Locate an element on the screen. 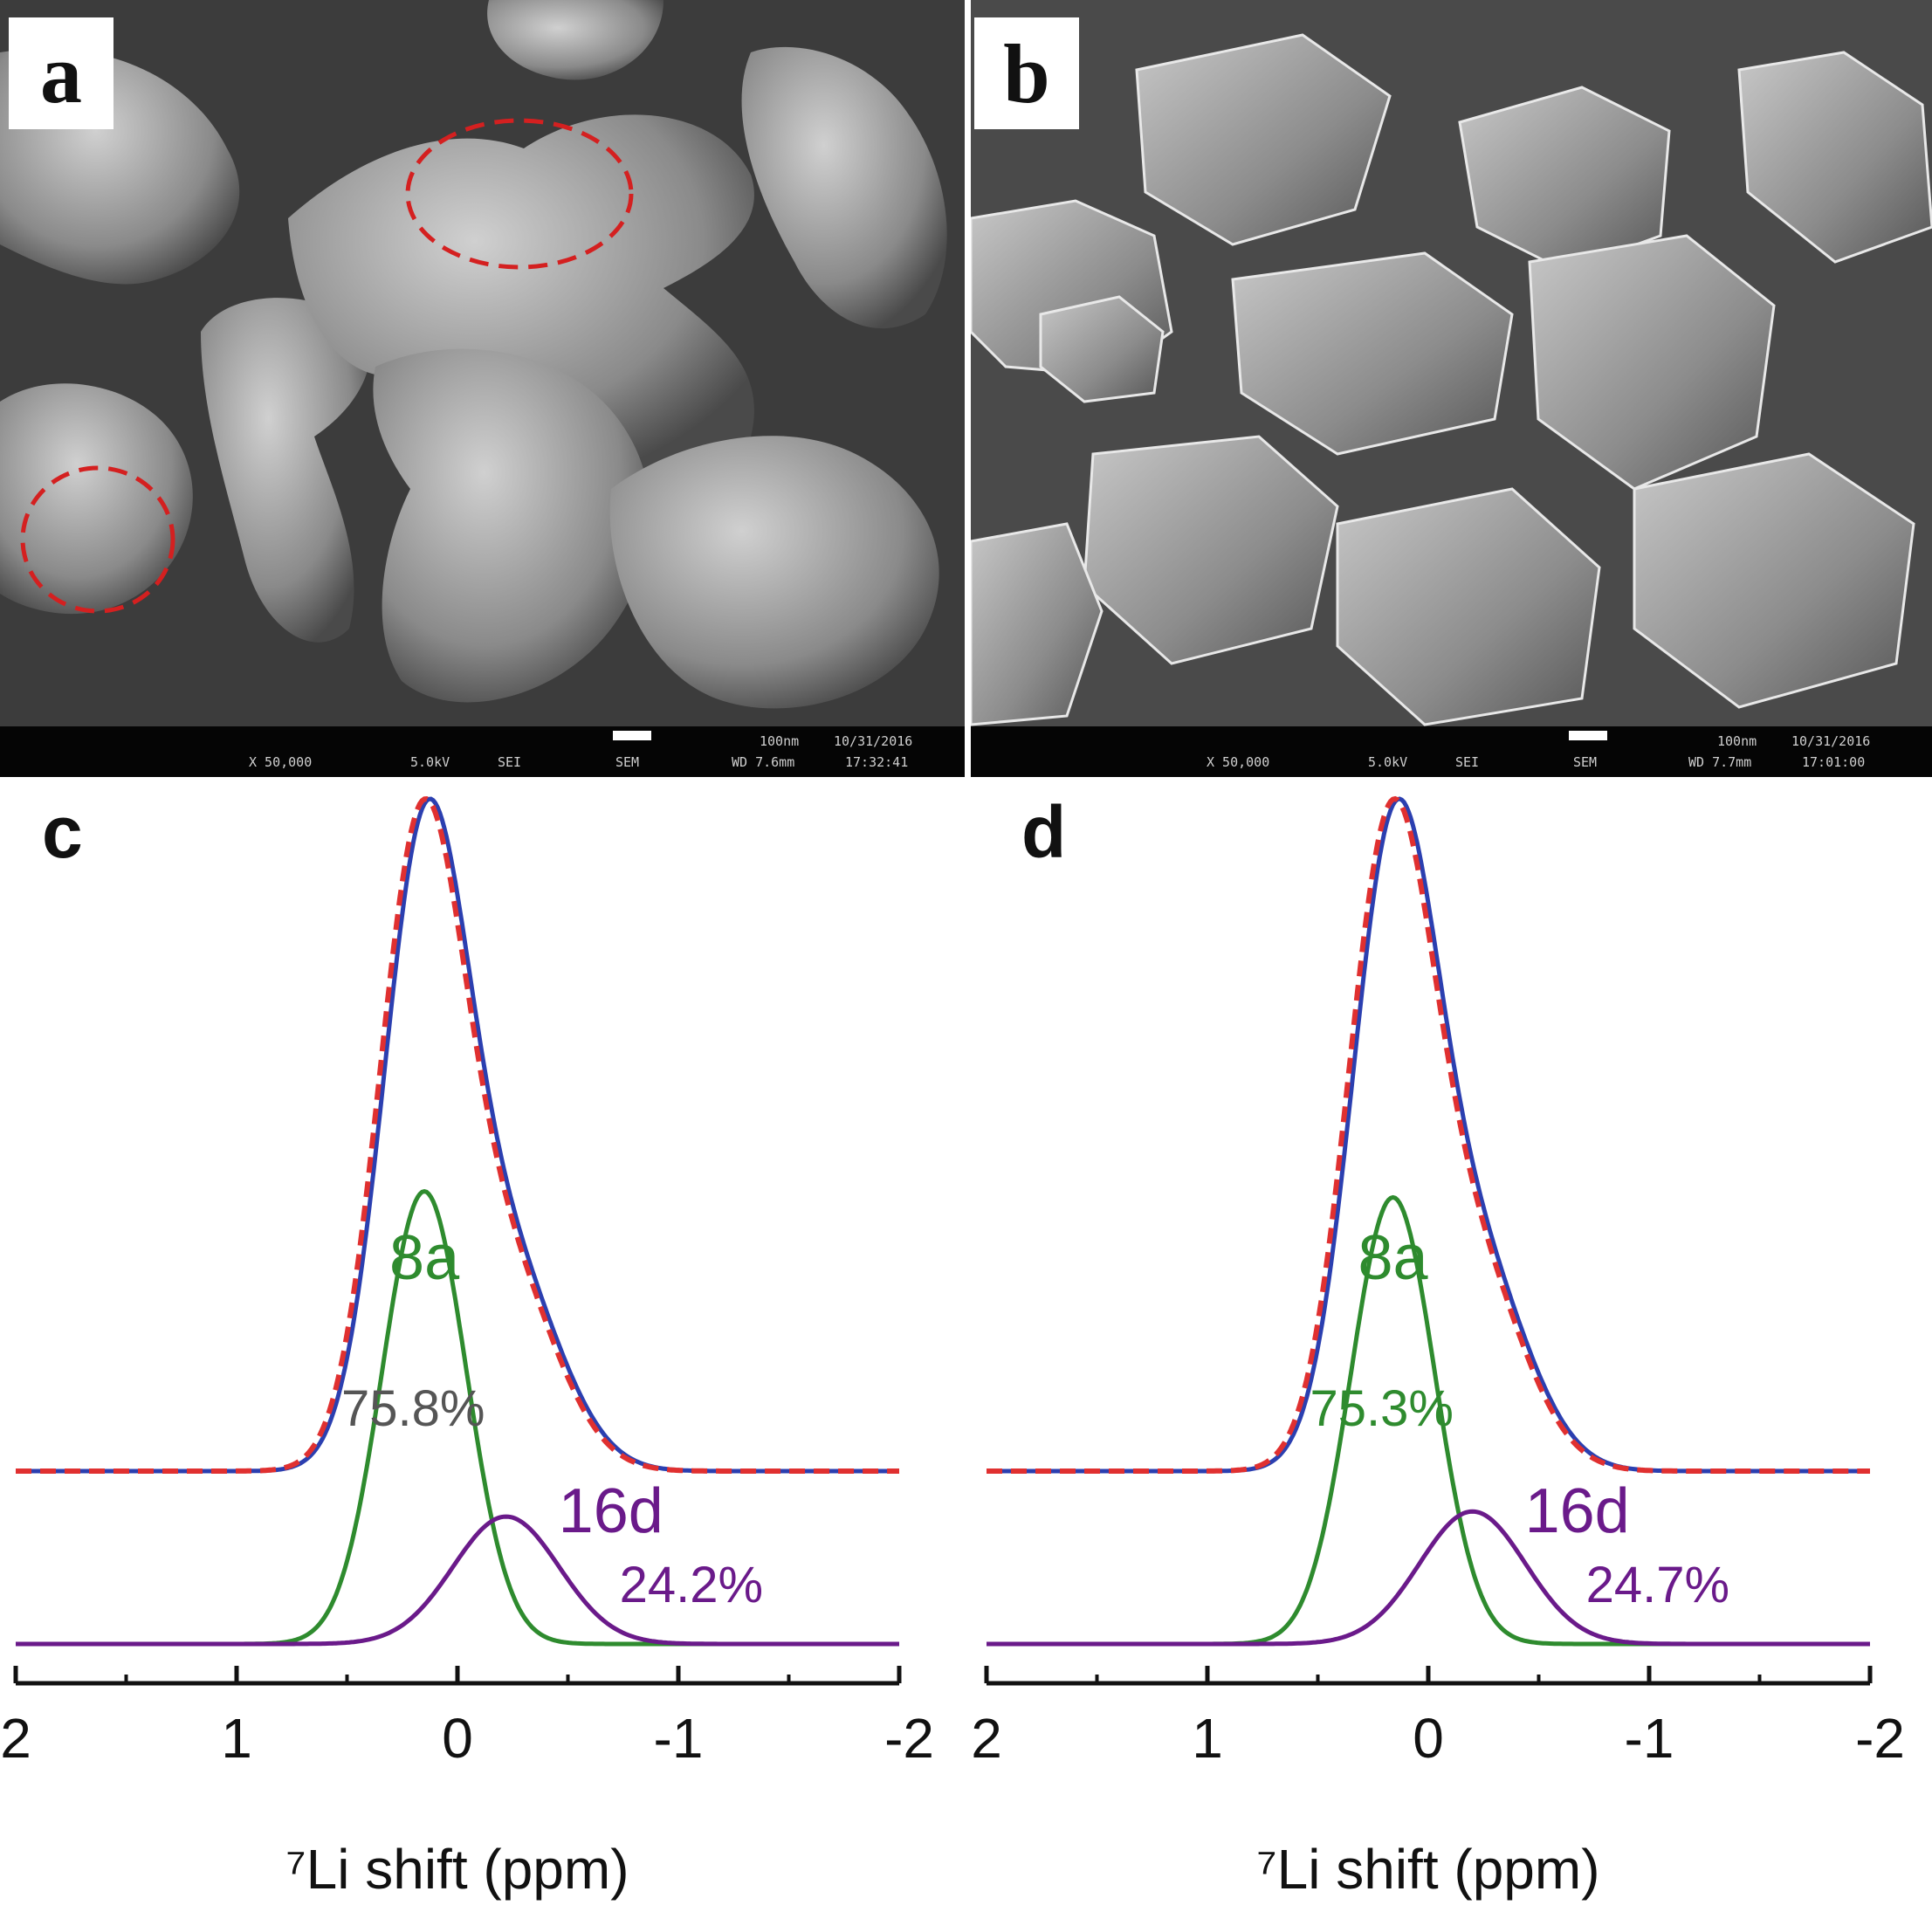 Image resolution: width=1932 pixels, height=1912 pixels. fraction-label-8a: 75.3% is located at coordinates (1382, 1408).